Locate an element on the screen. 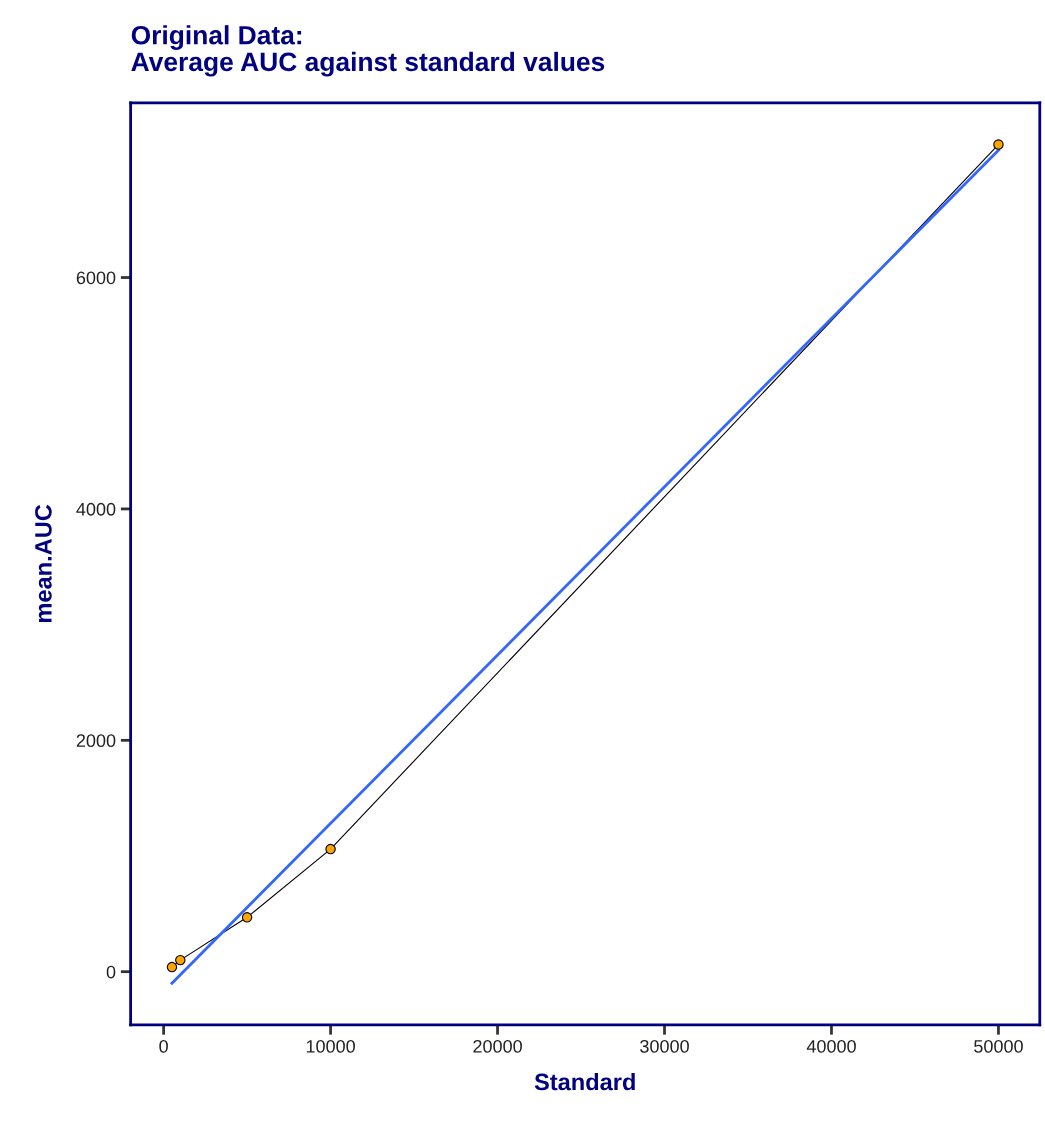 This screenshot has height=1130, width=1045. y-tick-label: 2000 is located at coordinates (96, 741).